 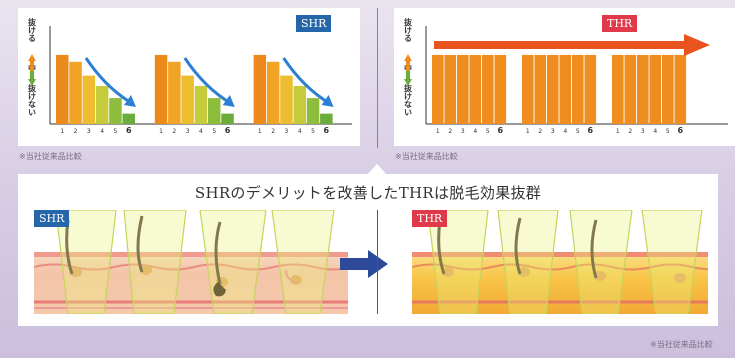 I want to click on shr-chart-label: SHR, so click(x=314, y=23).